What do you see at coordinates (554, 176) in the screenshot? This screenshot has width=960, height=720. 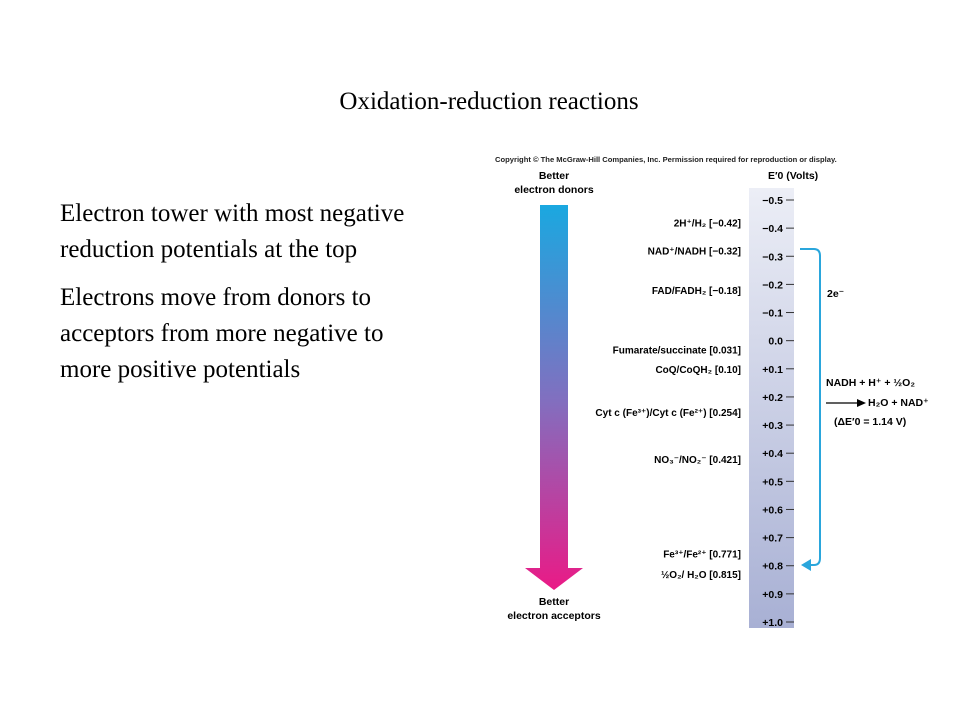 I see `top-label-line1: Better` at bounding box center [554, 176].